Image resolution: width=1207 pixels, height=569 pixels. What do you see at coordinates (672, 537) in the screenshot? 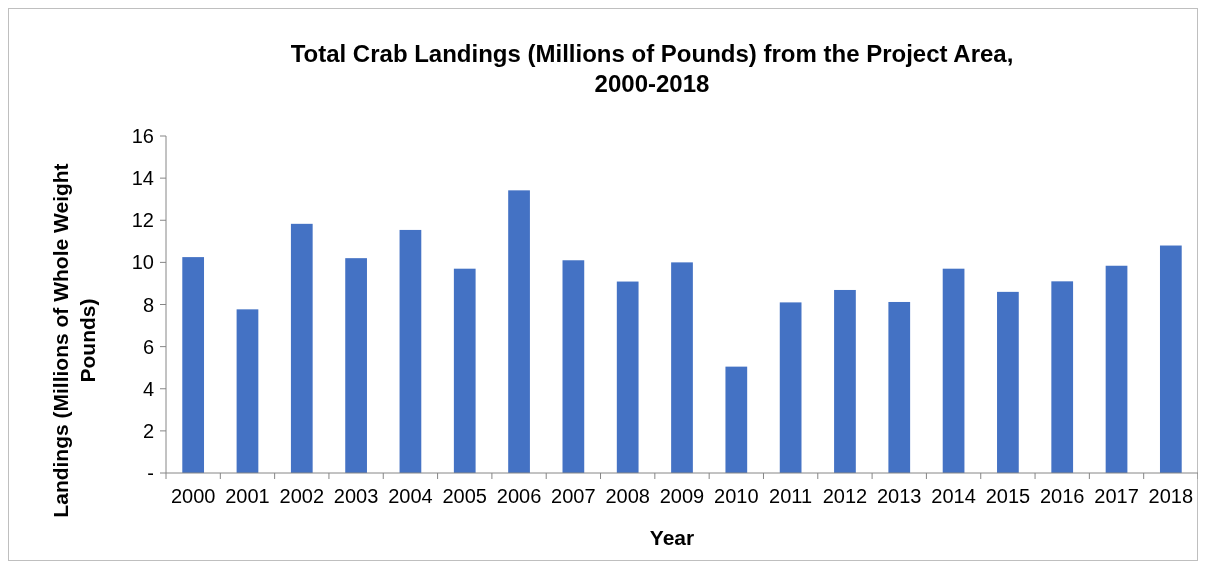
I see `x-axis-title: Year` at bounding box center [672, 537].